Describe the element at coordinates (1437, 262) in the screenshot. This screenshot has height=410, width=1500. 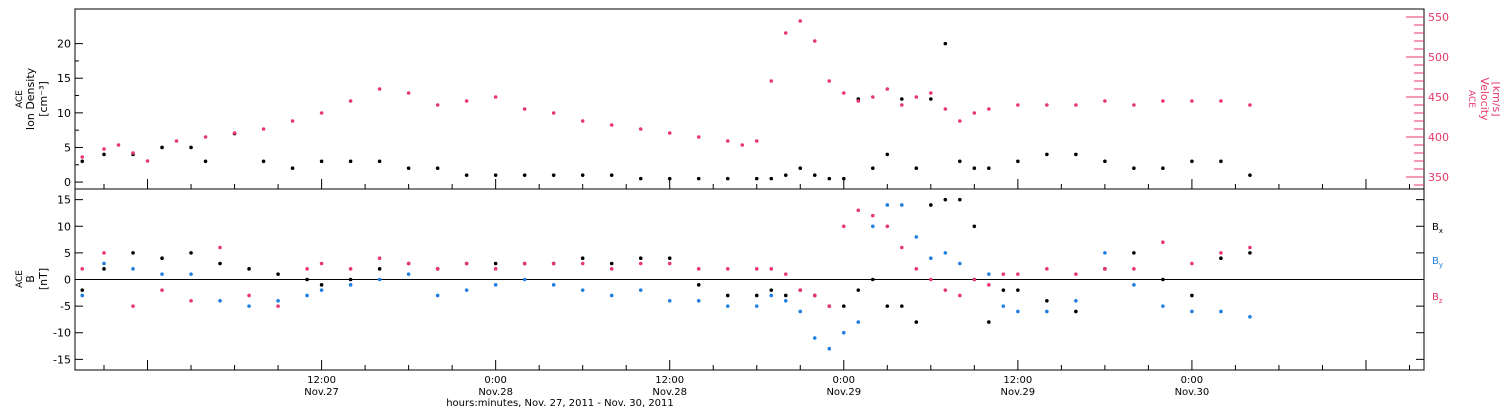
I see `legend-by: By` at that location.